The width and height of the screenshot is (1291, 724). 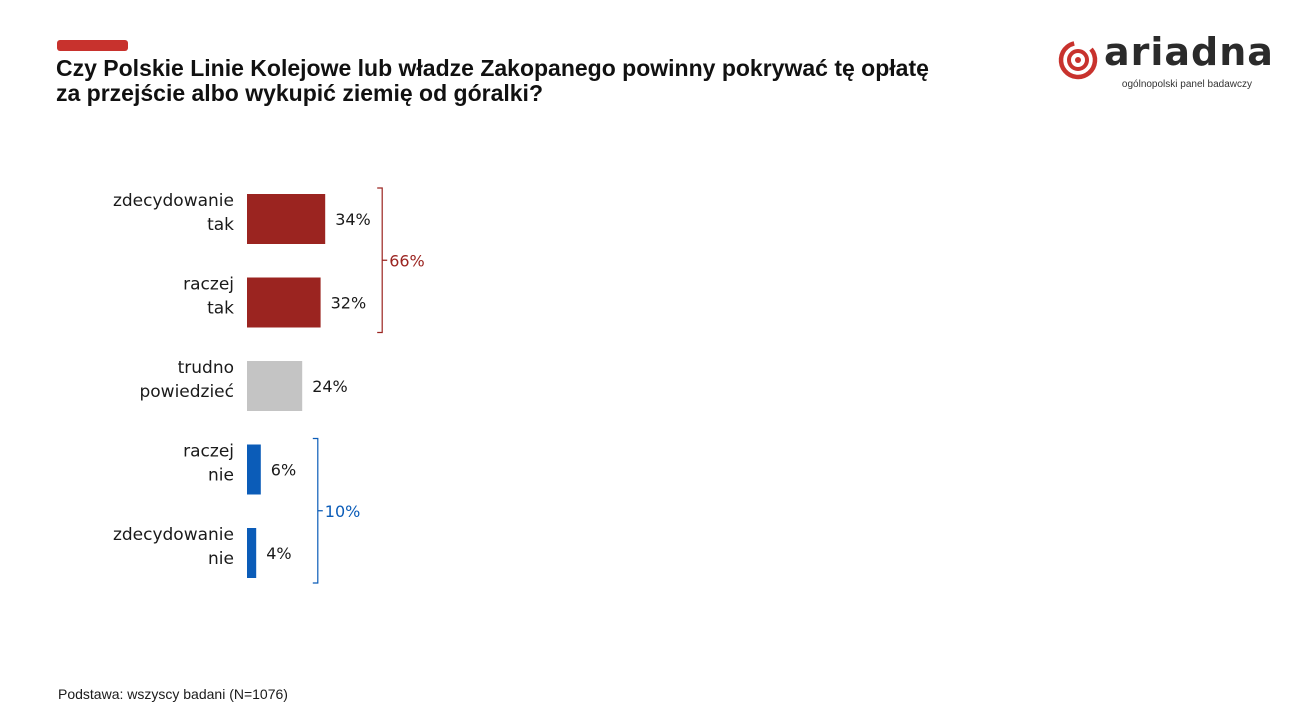 What do you see at coordinates (278, 553) in the screenshot?
I see `value-label-4: 4%` at bounding box center [278, 553].